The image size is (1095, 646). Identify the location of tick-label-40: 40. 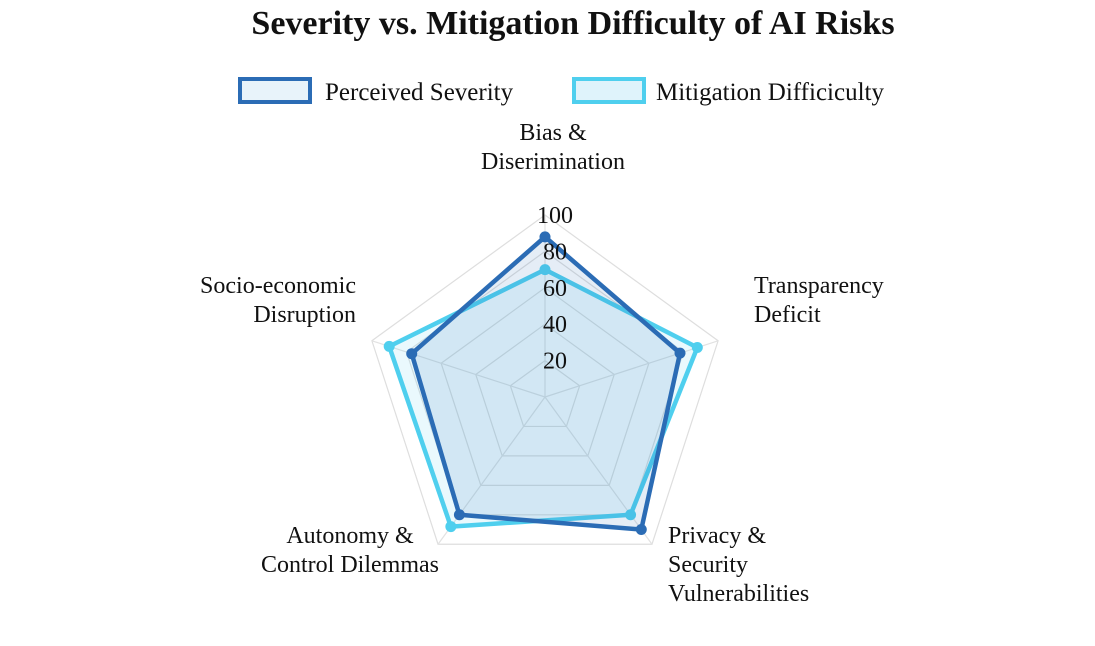
(555, 325).